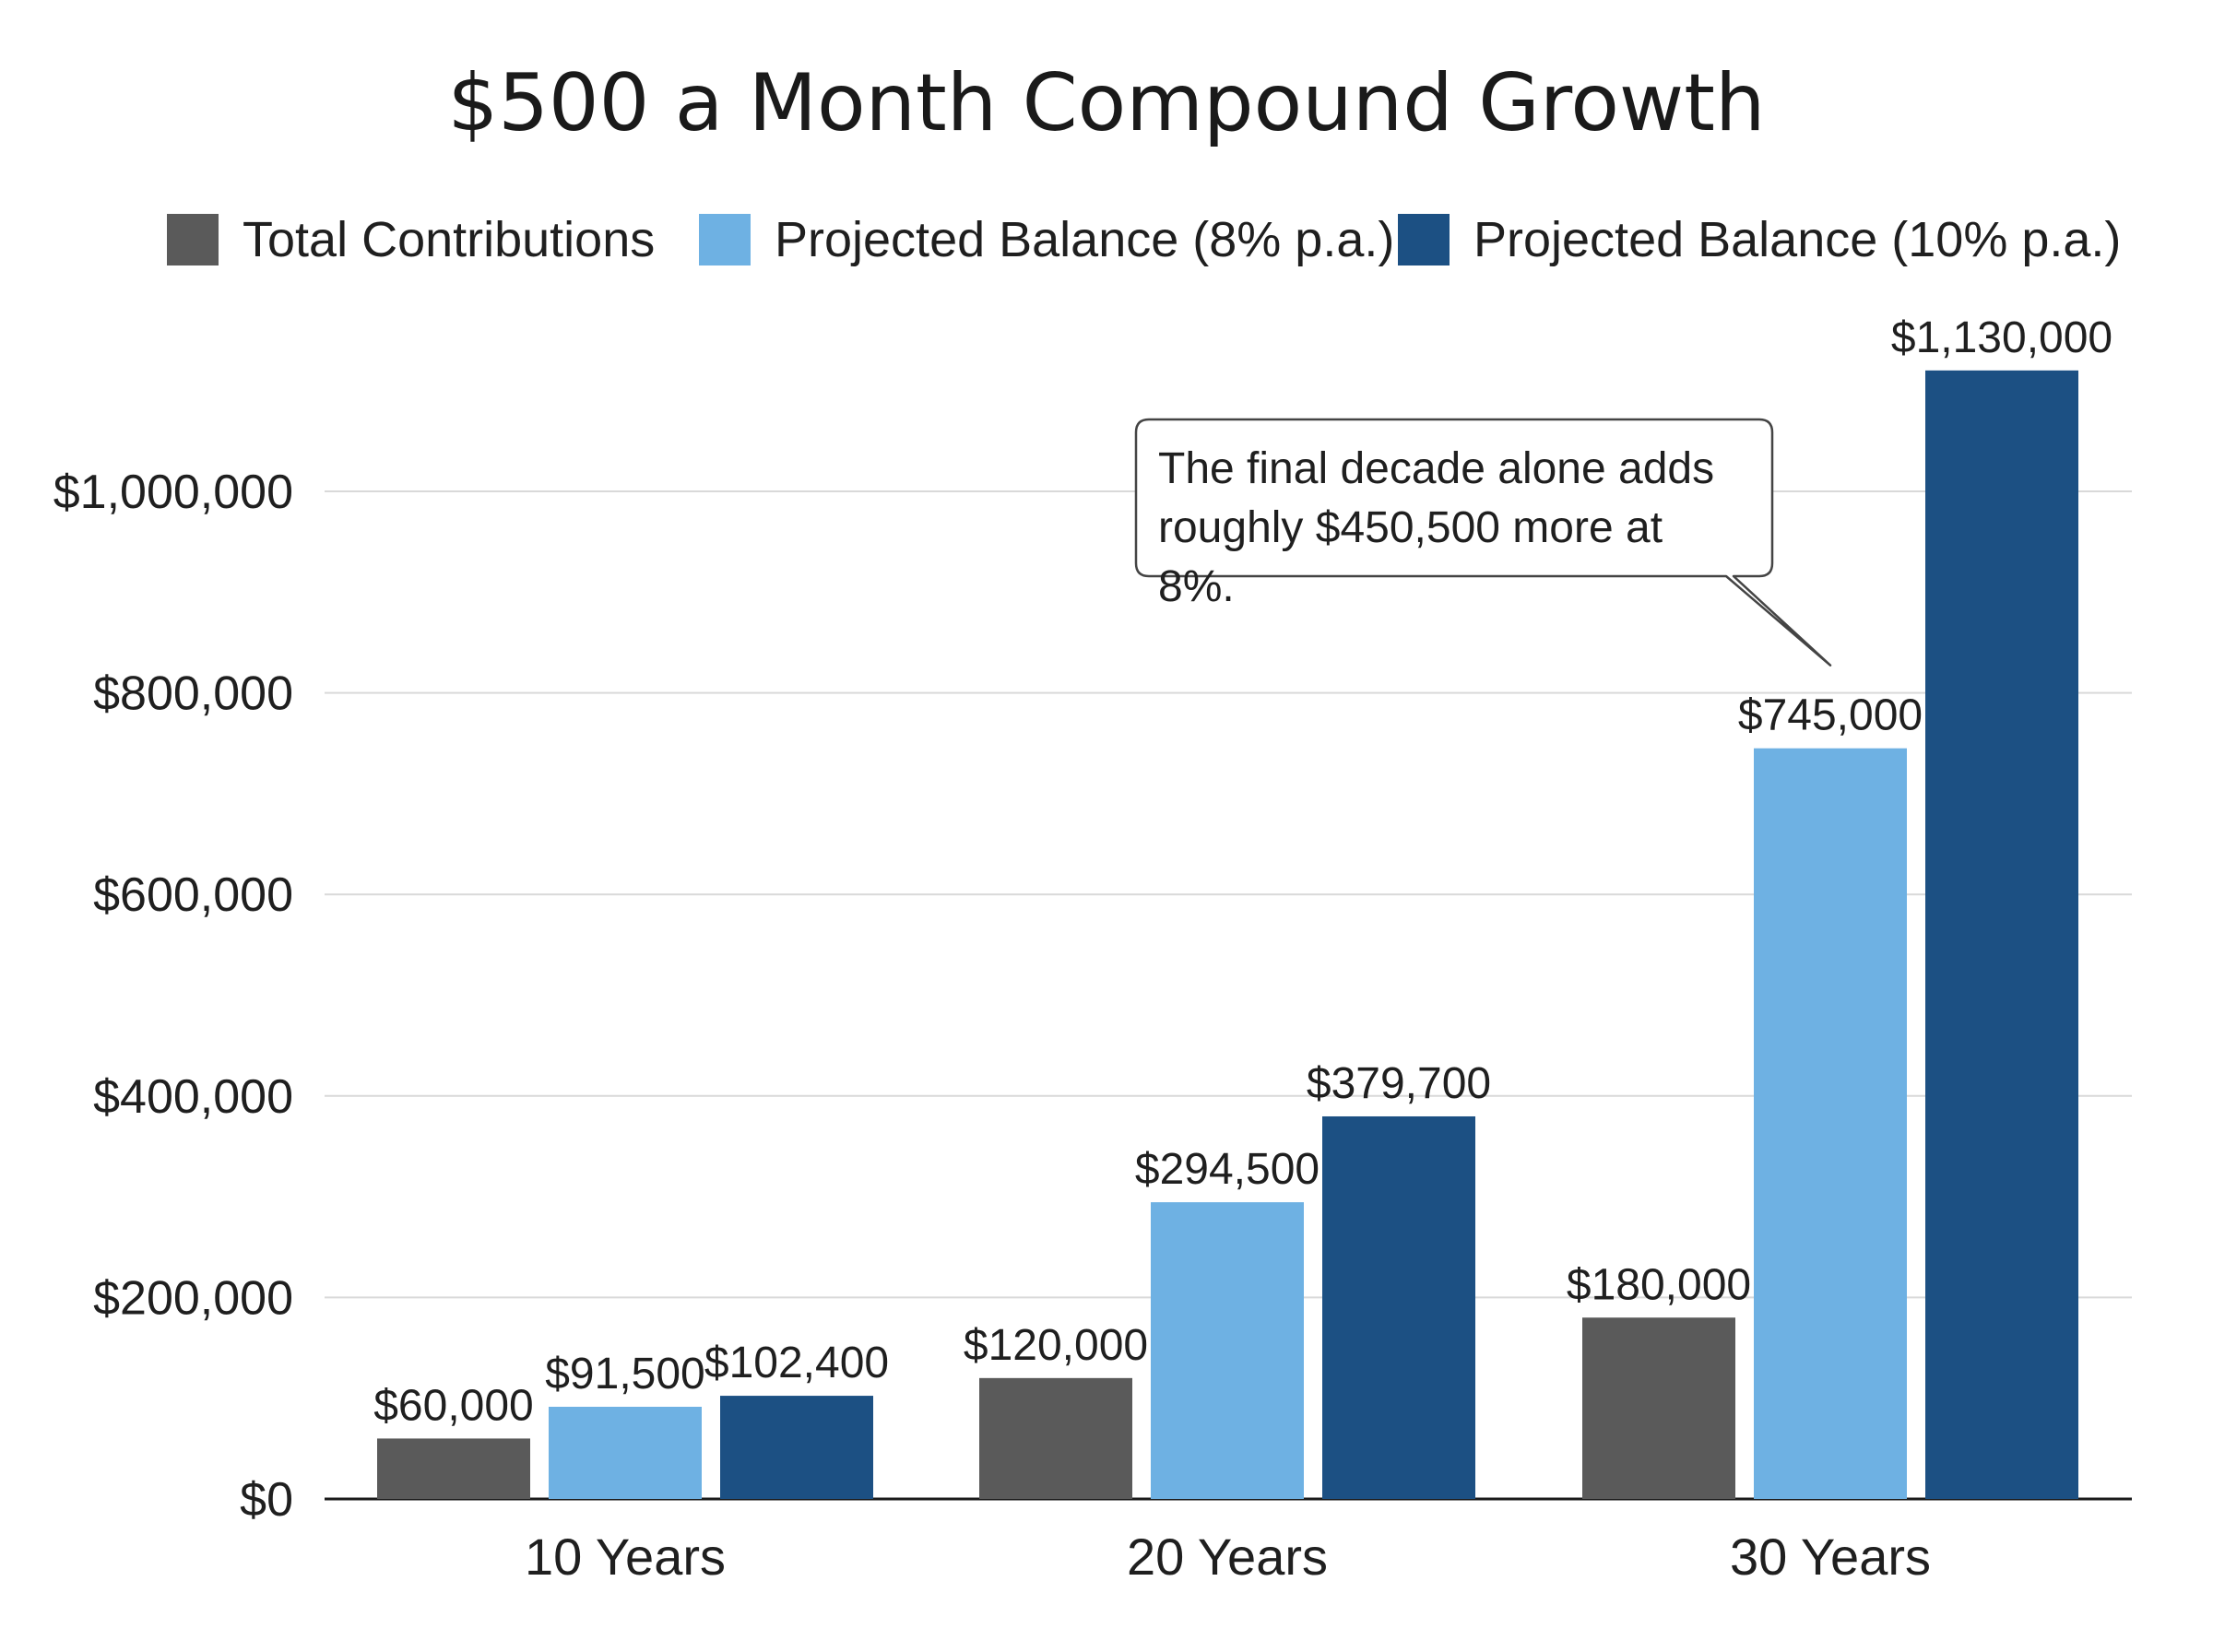  Describe the element at coordinates (1085, 240) in the screenshot. I see `legend-label-projected-8: Projected Balance (8% p.a.)` at that location.